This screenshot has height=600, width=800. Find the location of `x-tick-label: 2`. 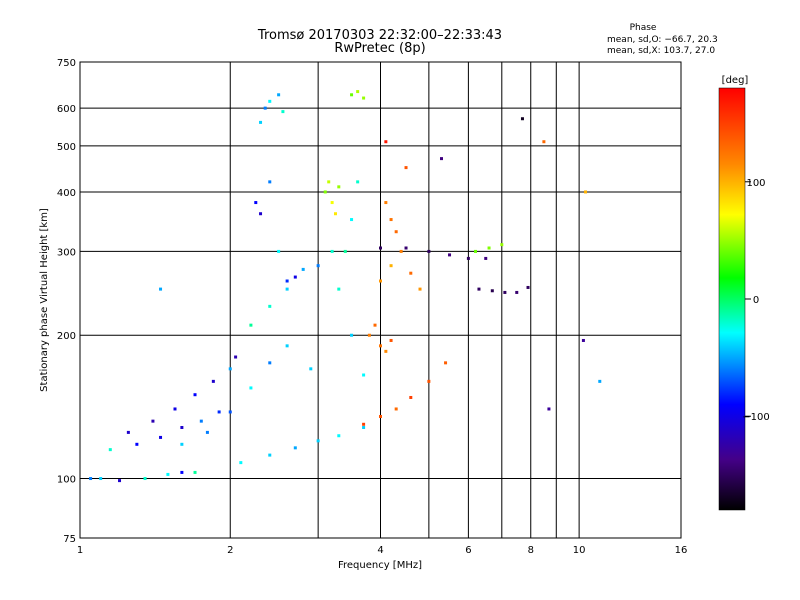

x-tick-label: 2 is located at coordinates (230, 550).